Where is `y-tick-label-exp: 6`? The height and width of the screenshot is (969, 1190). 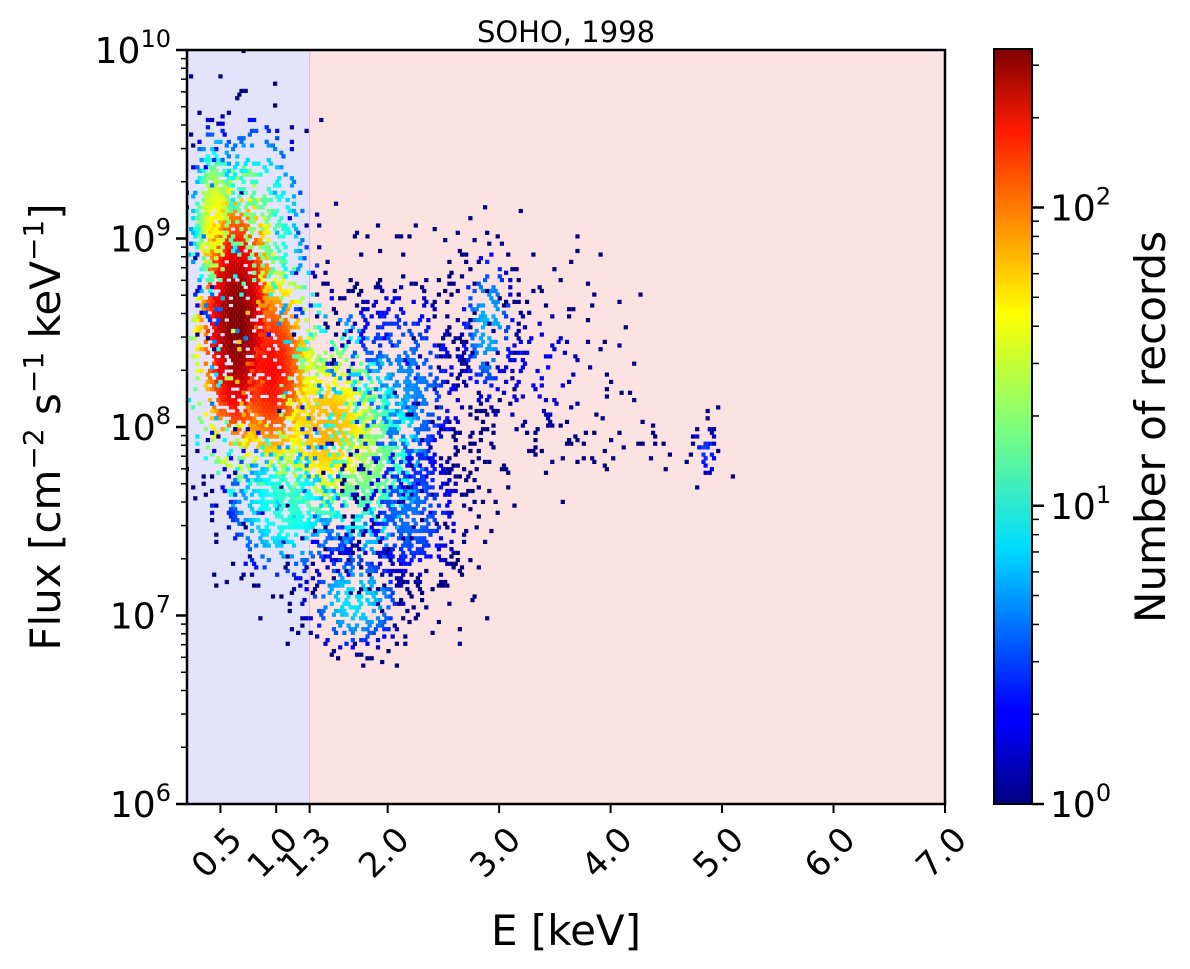 y-tick-label-exp: 6 is located at coordinates (163, 793).